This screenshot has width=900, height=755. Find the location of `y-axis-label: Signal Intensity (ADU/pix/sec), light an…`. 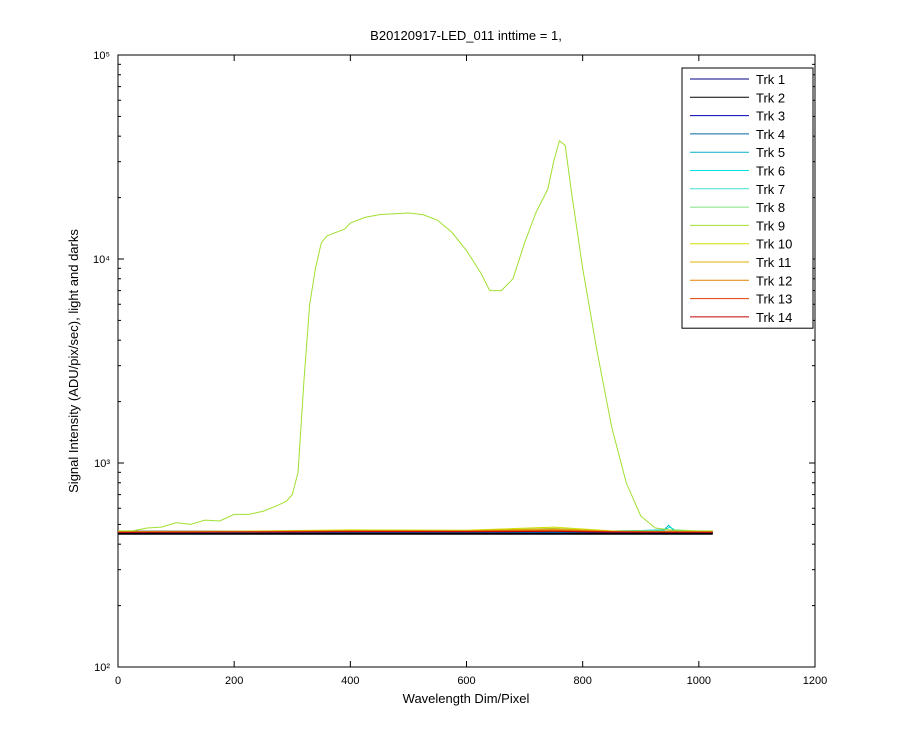

y-axis-label: Signal Intensity (ADU/pix/sec), light an… is located at coordinates (73, 361).